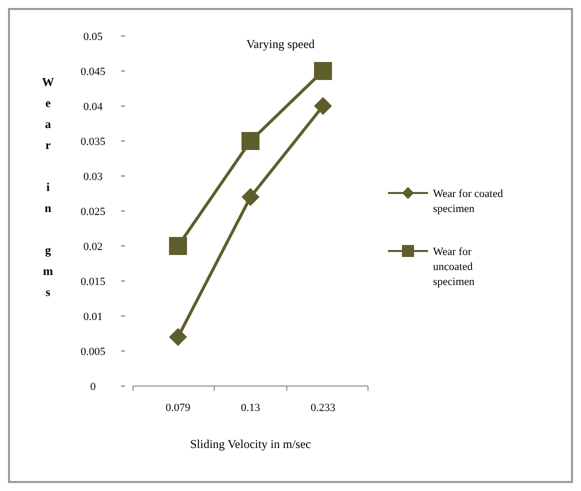 The height and width of the screenshot is (491, 581). I want to click on legend-label: Wear for coated specimen, so click(468, 201).